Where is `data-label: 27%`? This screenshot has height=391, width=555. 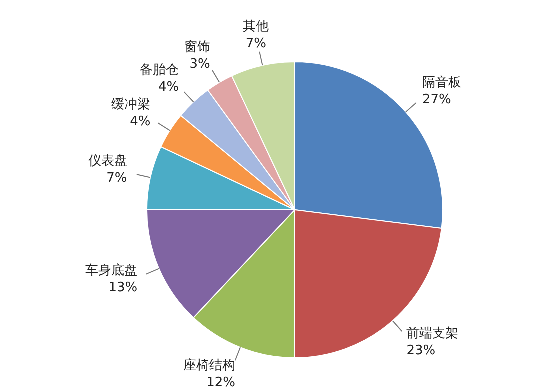 data-label: 27% is located at coordinates (437, 100).